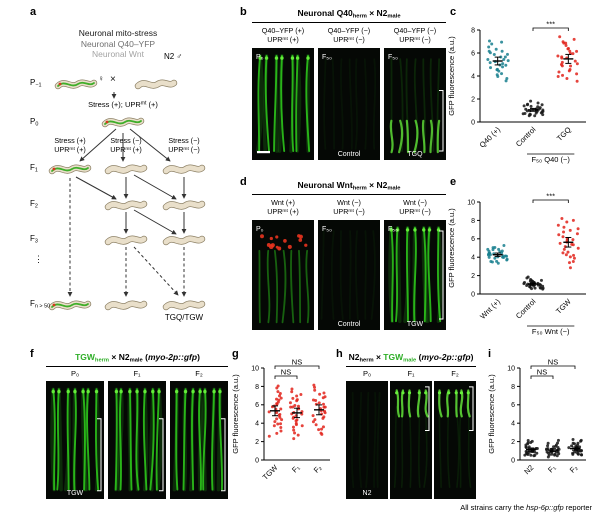 The width and height of the screenshot is (600, 527). I want to click on svg-text: F₅₀ Wnt (−), so click(551, 331).